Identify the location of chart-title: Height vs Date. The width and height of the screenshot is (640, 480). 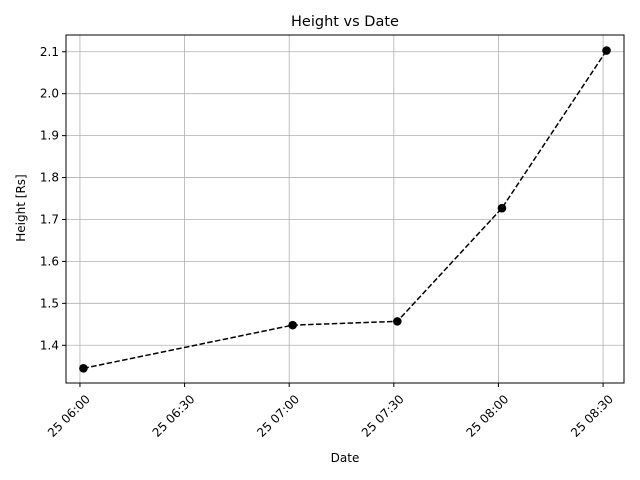
(345, 22).